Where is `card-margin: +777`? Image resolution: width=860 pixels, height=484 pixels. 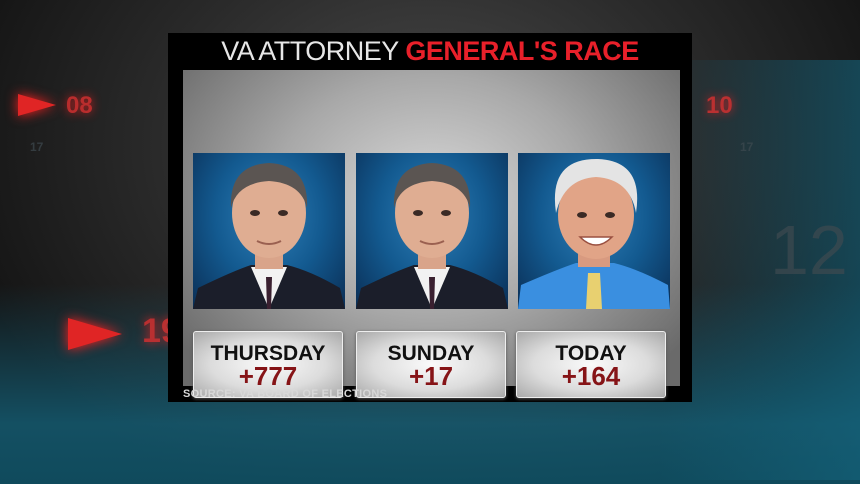 card-margin: +777 is located at coordinates (268, 376).